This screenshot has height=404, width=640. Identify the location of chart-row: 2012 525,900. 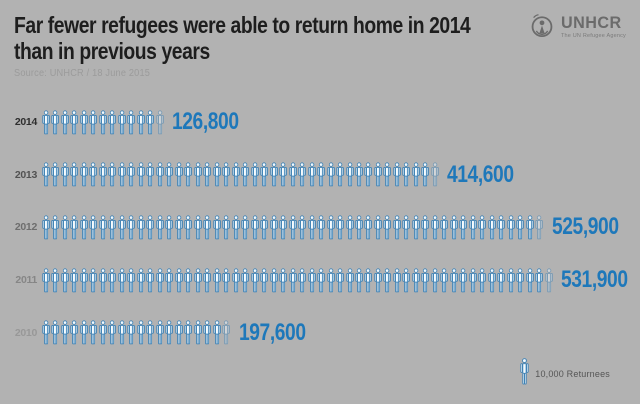
(323, 227).